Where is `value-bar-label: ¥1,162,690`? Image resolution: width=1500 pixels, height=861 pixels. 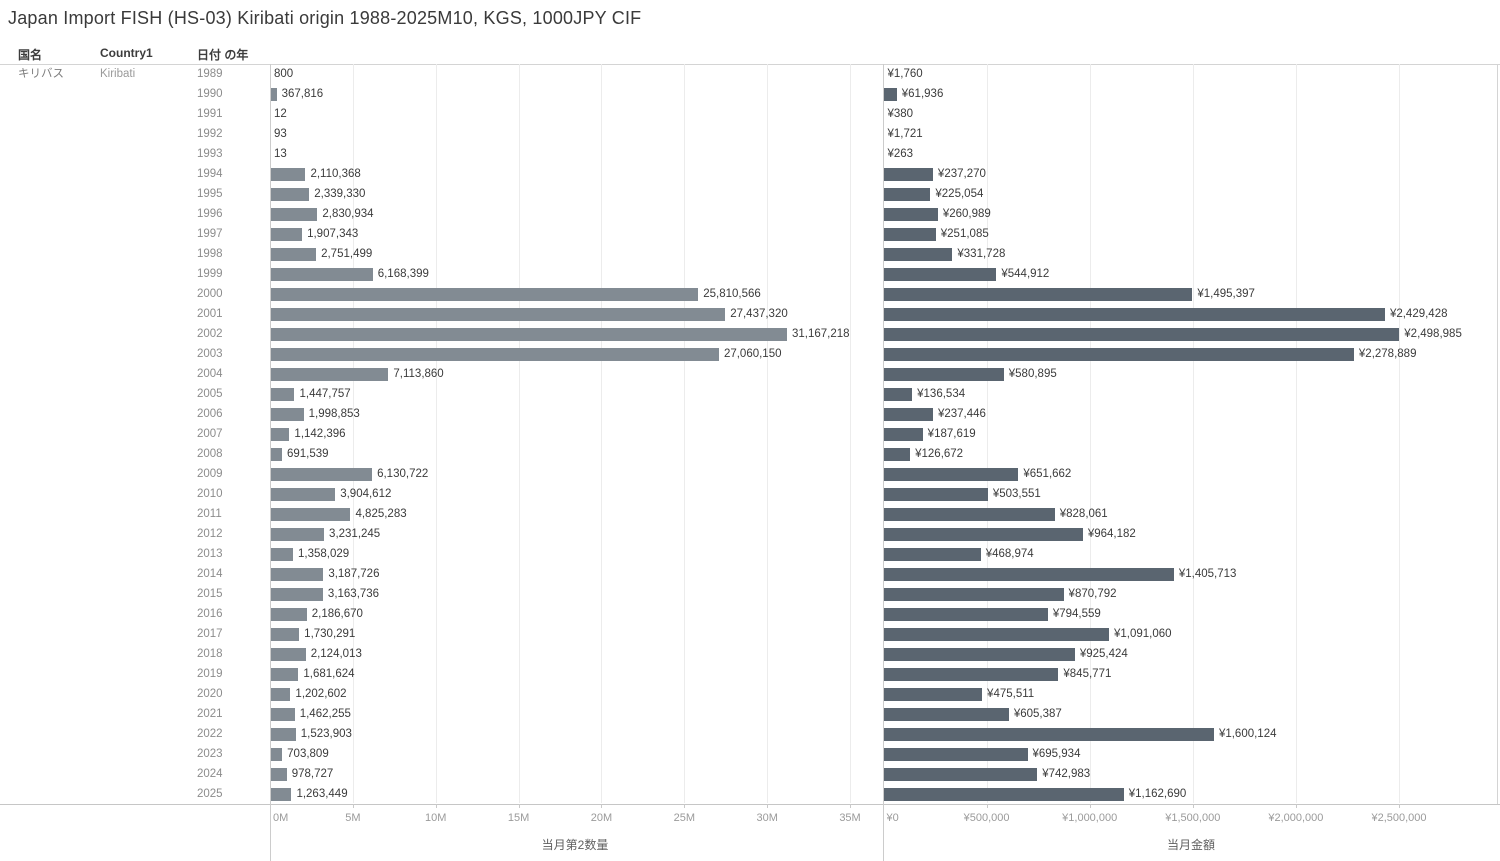 value-bar-label: ¥1,162,690 is located at coordinates (1157, 794).